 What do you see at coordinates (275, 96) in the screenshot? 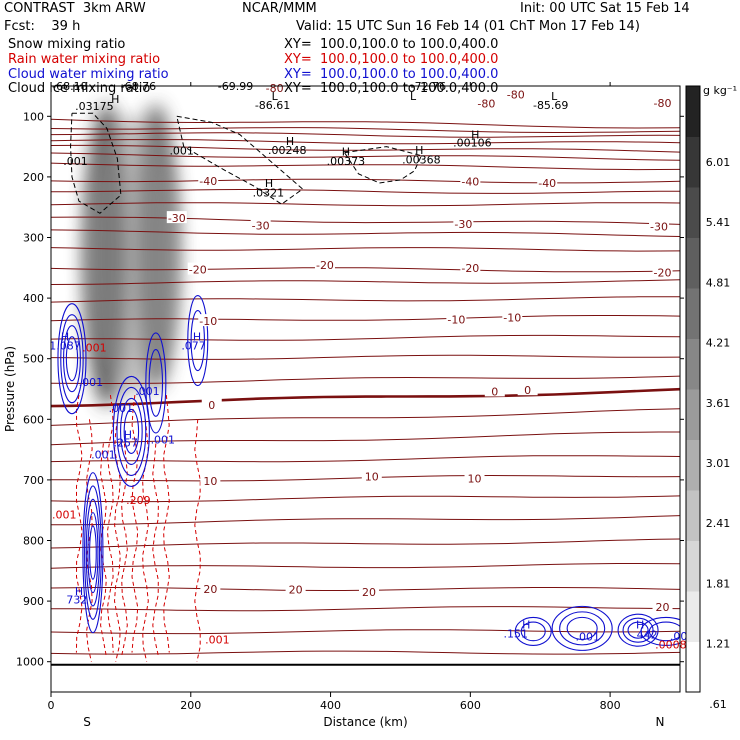
I see `extremum-label-5: L` at bounding box center [275, 96].